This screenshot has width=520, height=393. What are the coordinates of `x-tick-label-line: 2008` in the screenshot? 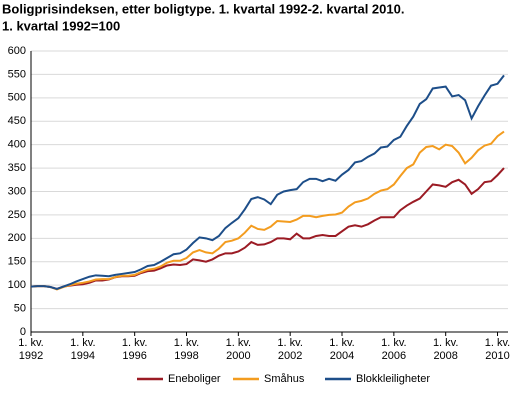 It's located at (445, 356).